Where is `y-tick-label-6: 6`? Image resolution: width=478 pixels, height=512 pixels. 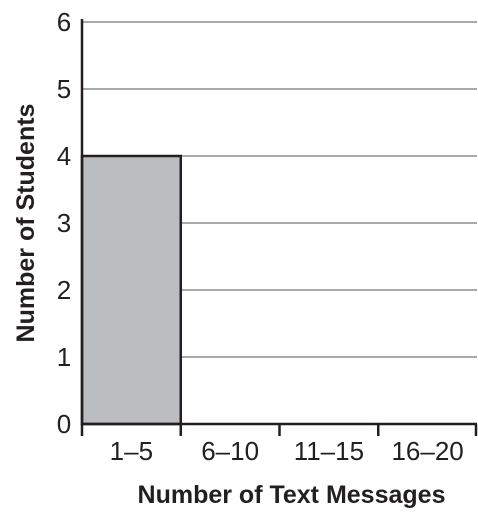 y-tick-label-6: 6 is located at coordinates (64, 22).